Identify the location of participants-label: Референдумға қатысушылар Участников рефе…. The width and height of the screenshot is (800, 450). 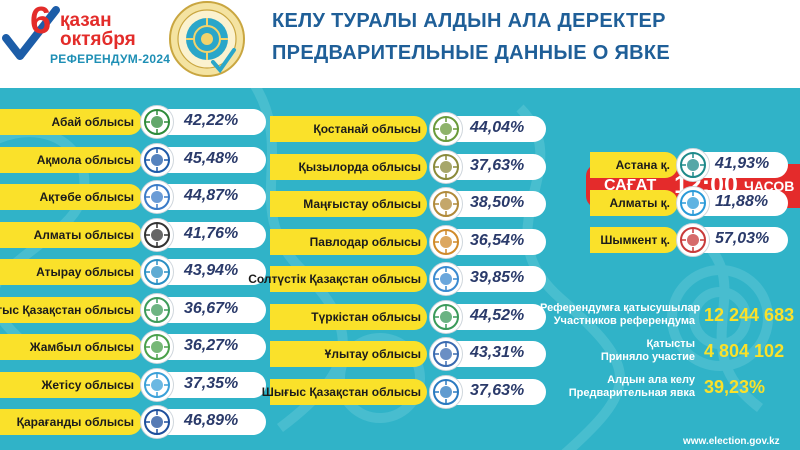
(617, 315).